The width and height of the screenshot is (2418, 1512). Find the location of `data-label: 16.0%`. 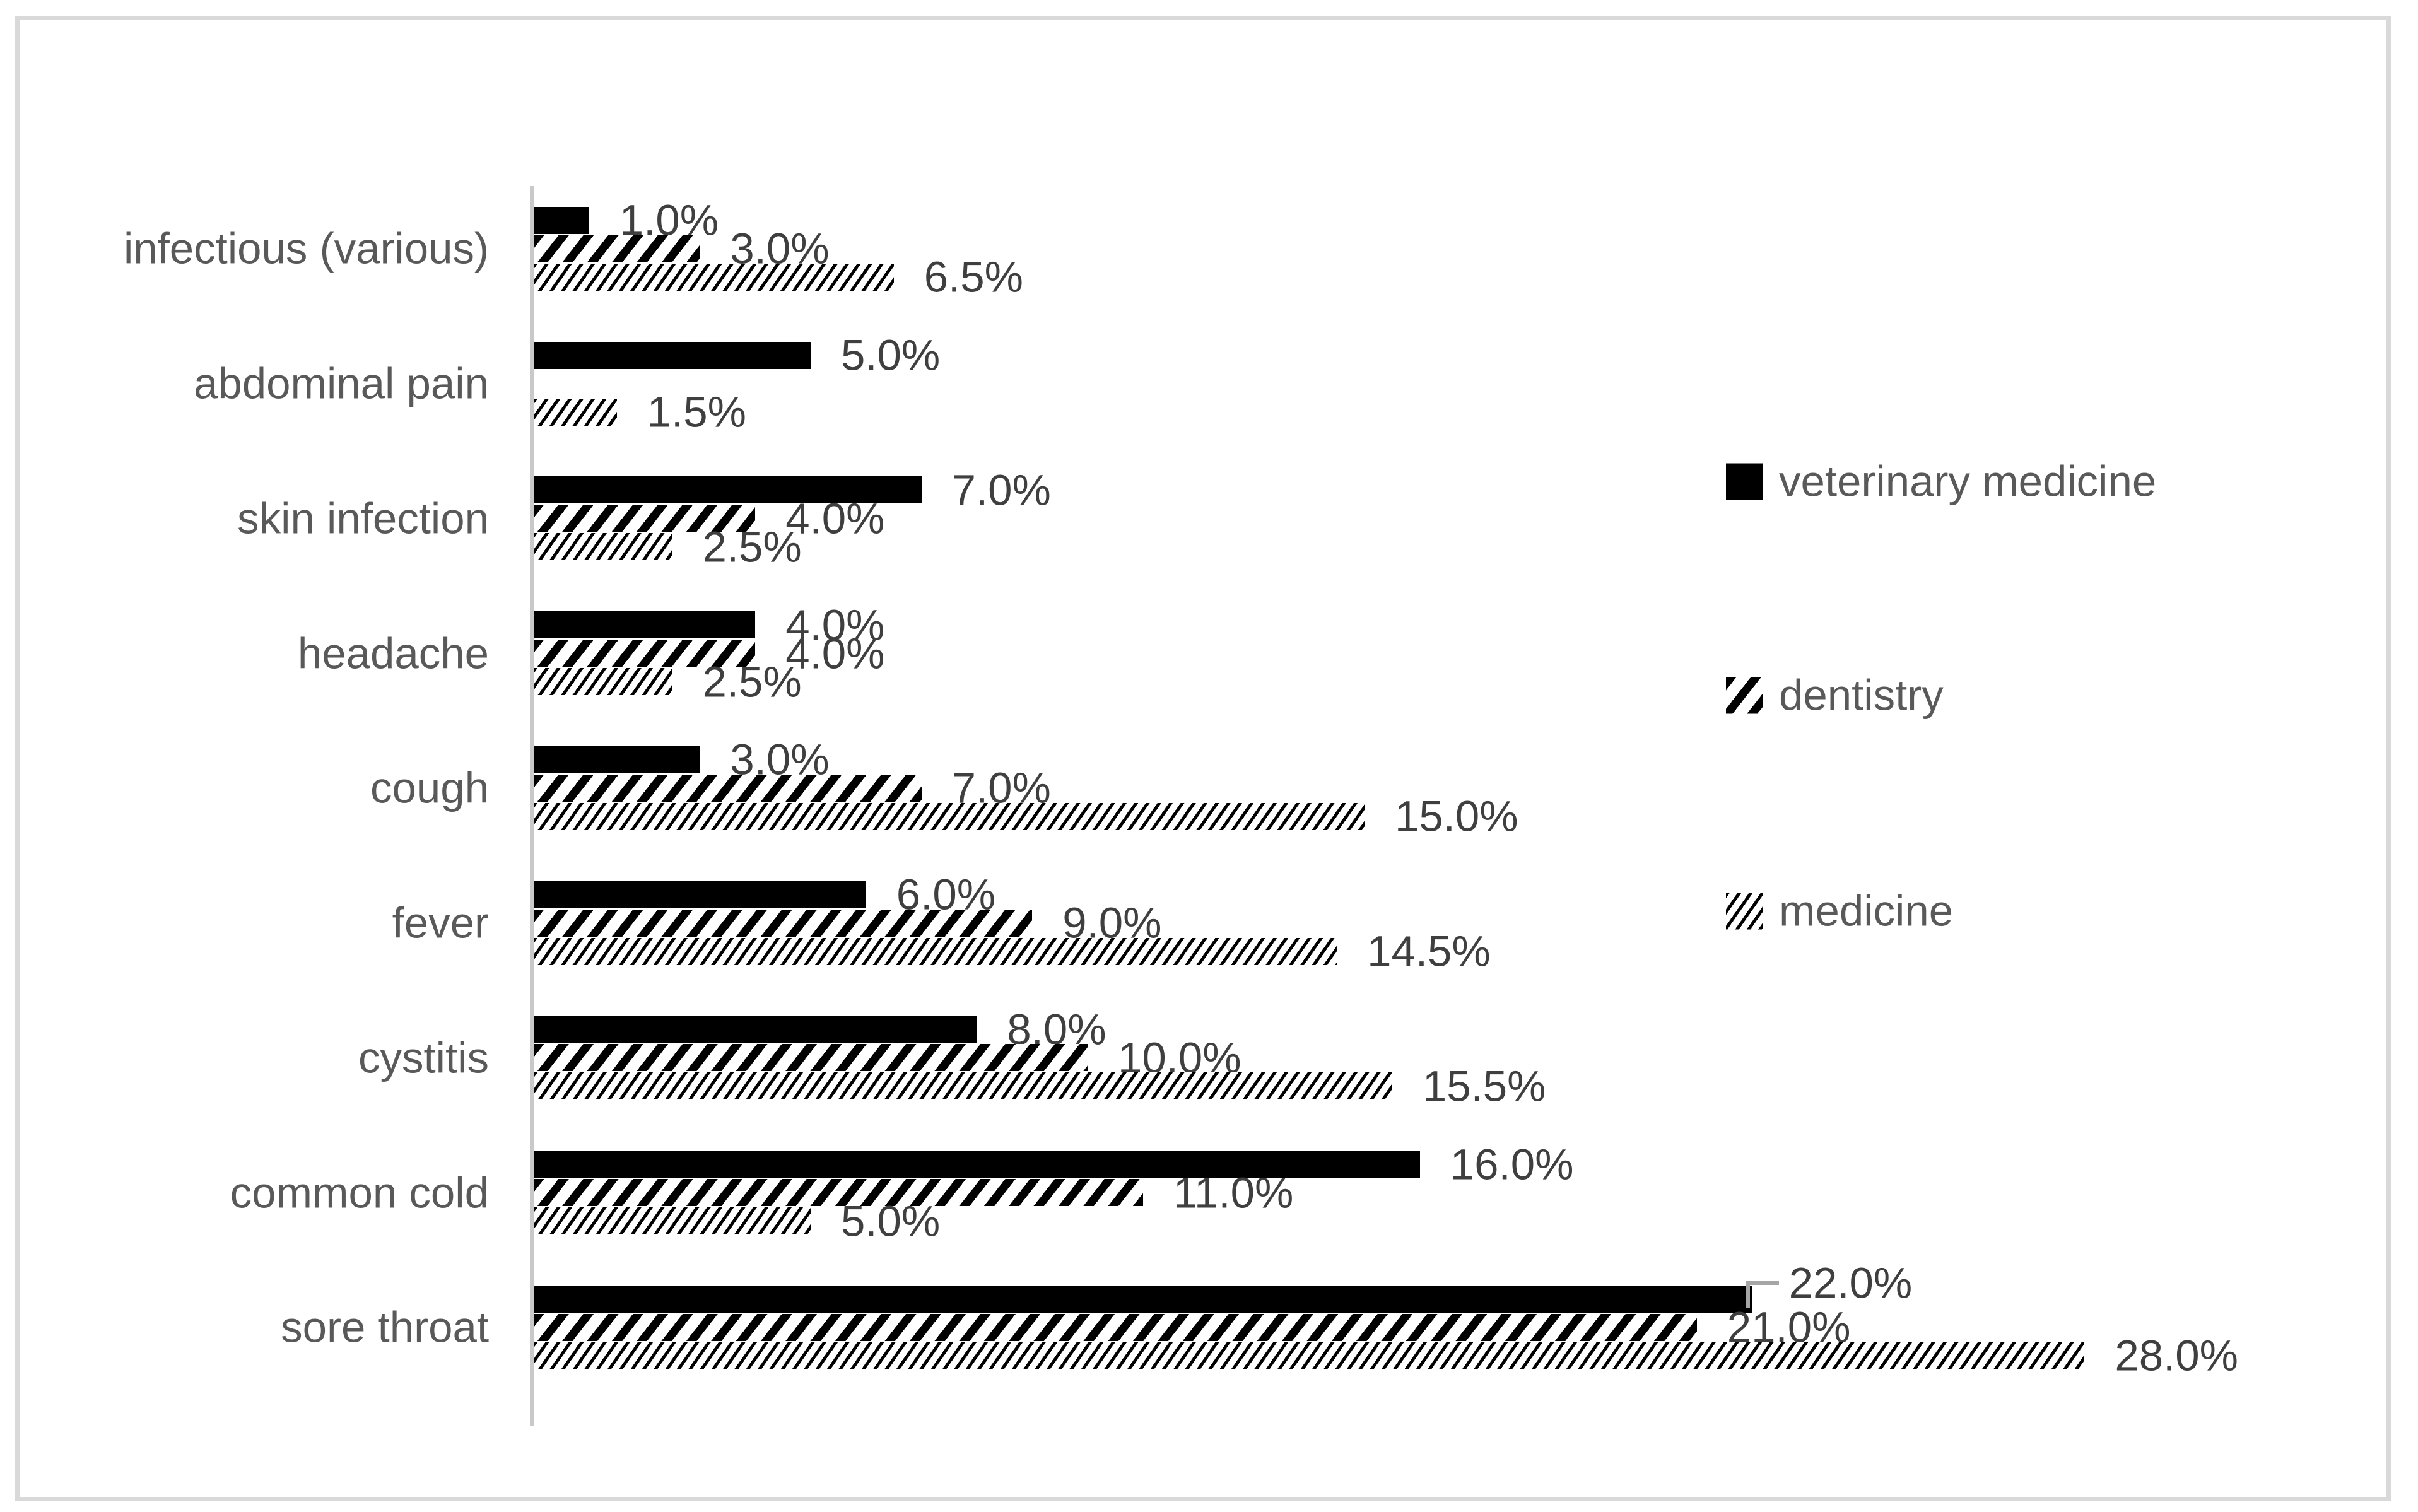

data-label: 16.0% is located at coordinates (1512, 1164).